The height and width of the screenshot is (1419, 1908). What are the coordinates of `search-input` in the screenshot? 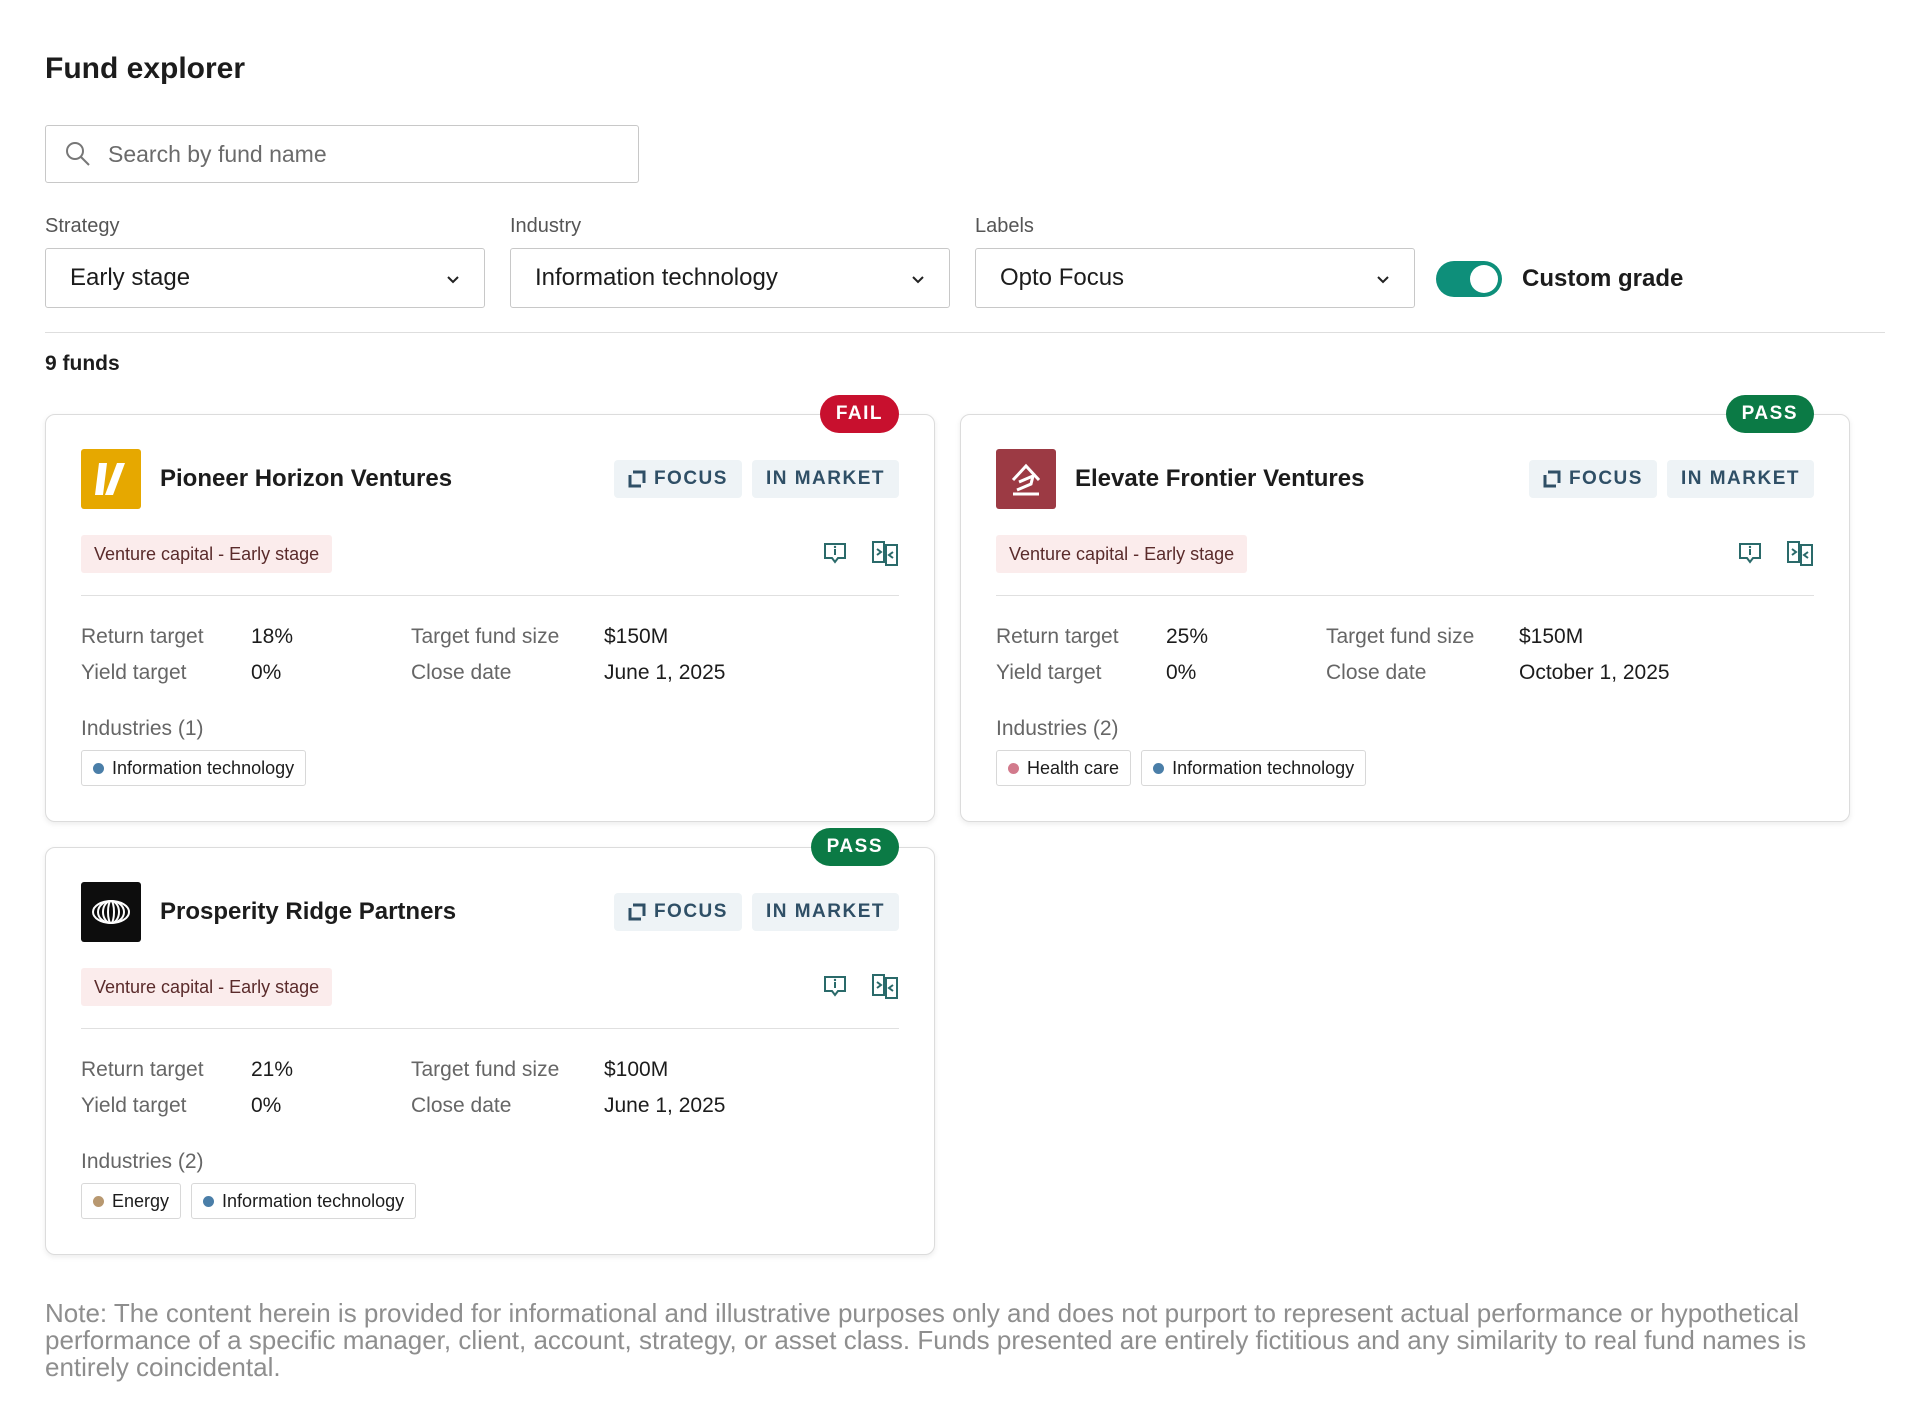 It's located at (358, 154).